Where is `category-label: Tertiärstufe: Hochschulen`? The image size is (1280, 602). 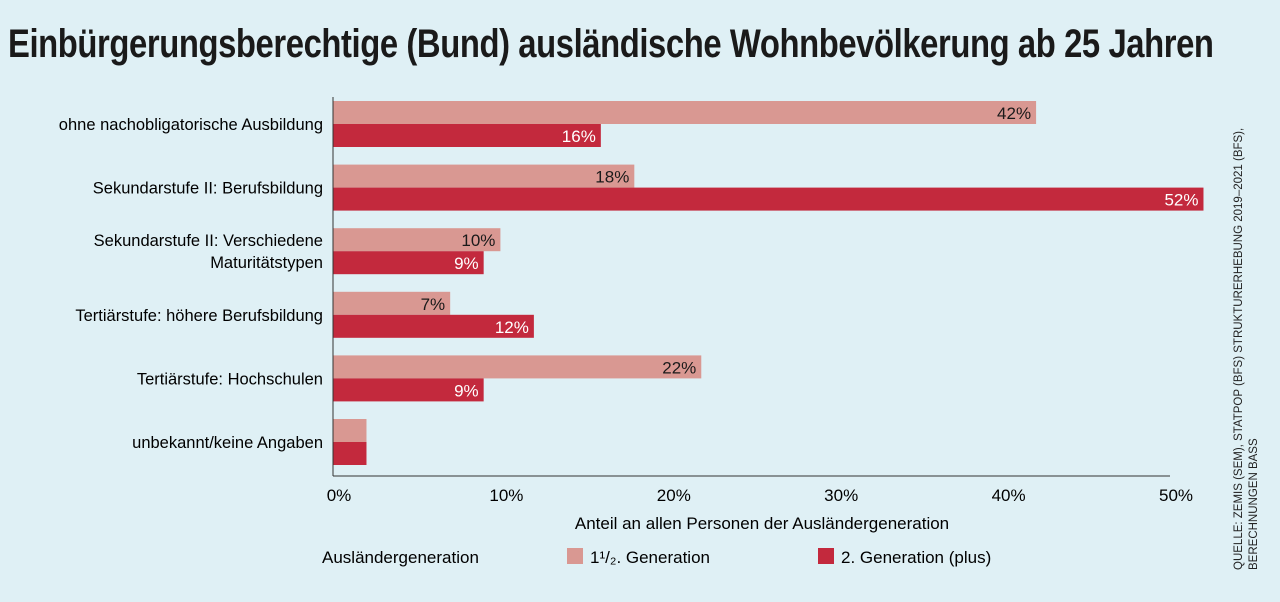 category-label: Tertiärstufe: Hochschulen is located at coordinates (230, 379).